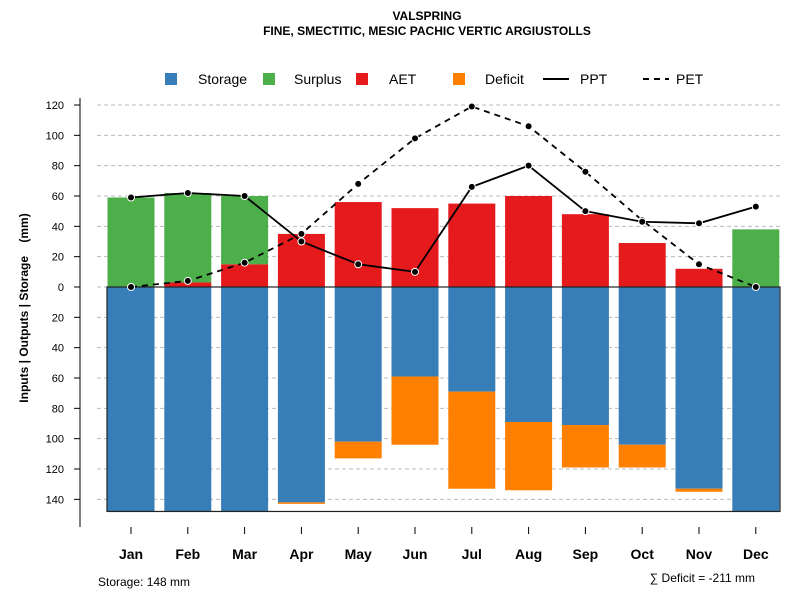  Describe the element at coordinates (269, 79) in the screenshot. I see `legend-swatch-surplus` at that location.